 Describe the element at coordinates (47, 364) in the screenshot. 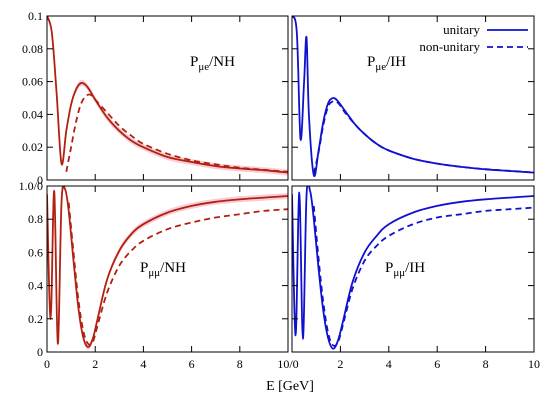

I see `x-tick-label: 0` at that location.